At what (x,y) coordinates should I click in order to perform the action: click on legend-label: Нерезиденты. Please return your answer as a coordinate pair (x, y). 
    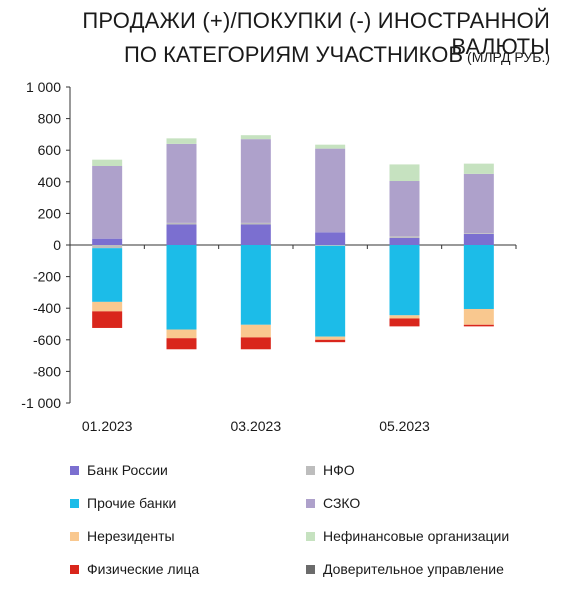
    Looking at the image, I should click on (131, 536).